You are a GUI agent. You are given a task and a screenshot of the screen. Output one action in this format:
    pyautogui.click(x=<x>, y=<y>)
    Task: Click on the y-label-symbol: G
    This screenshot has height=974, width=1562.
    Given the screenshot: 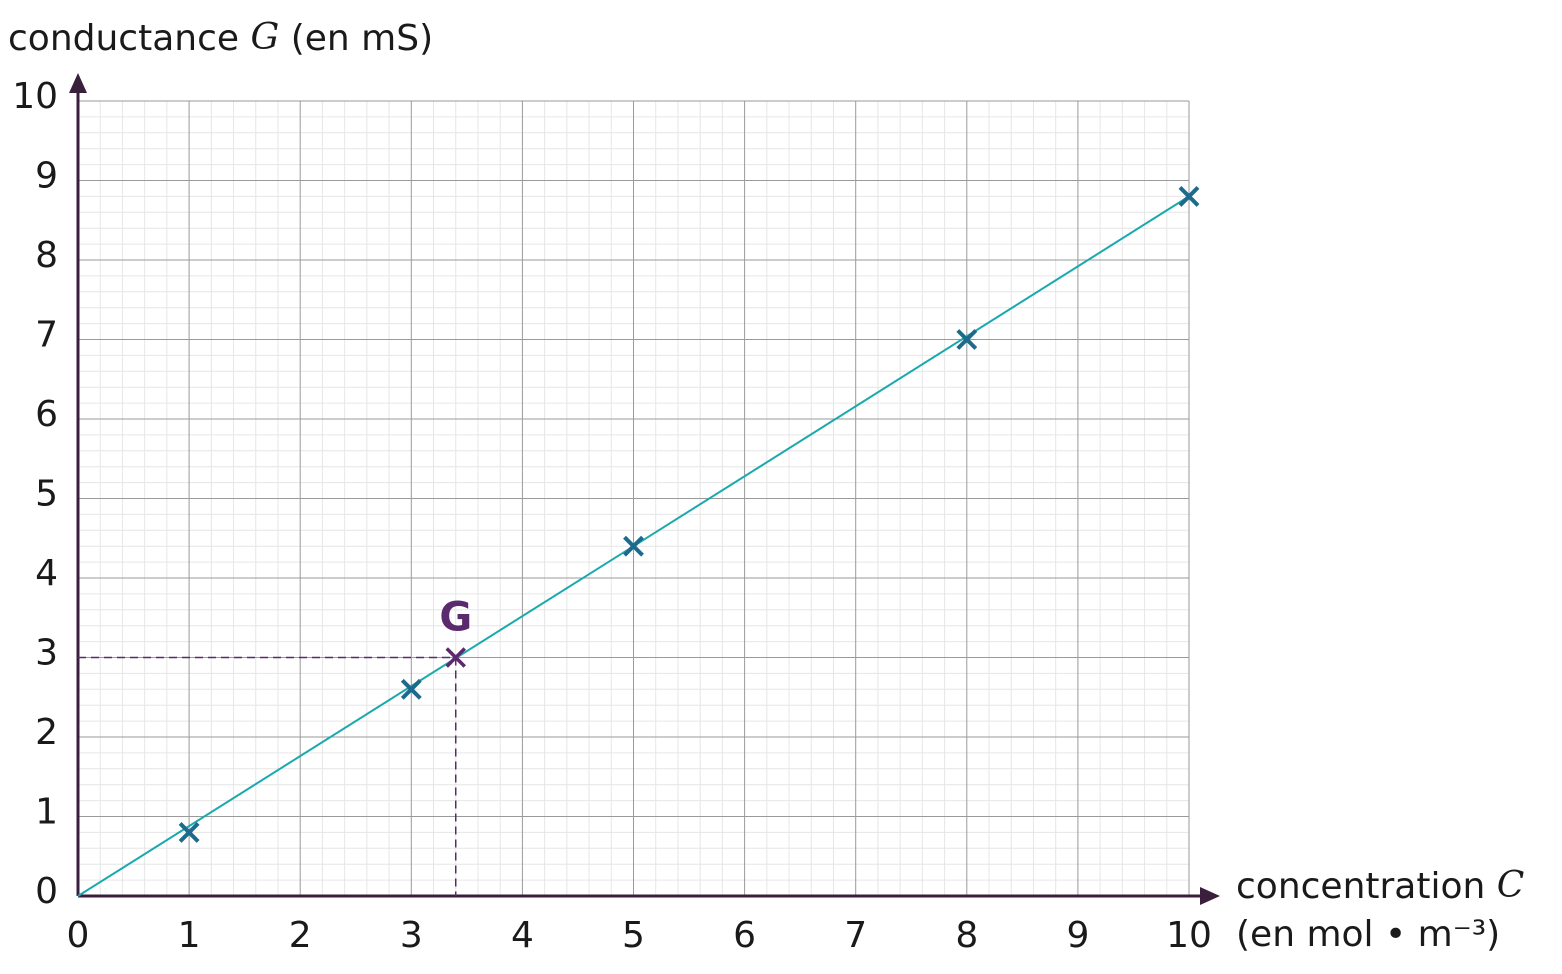 What is the action you would take?
    pyautogui.click(x=264, y=37)
    